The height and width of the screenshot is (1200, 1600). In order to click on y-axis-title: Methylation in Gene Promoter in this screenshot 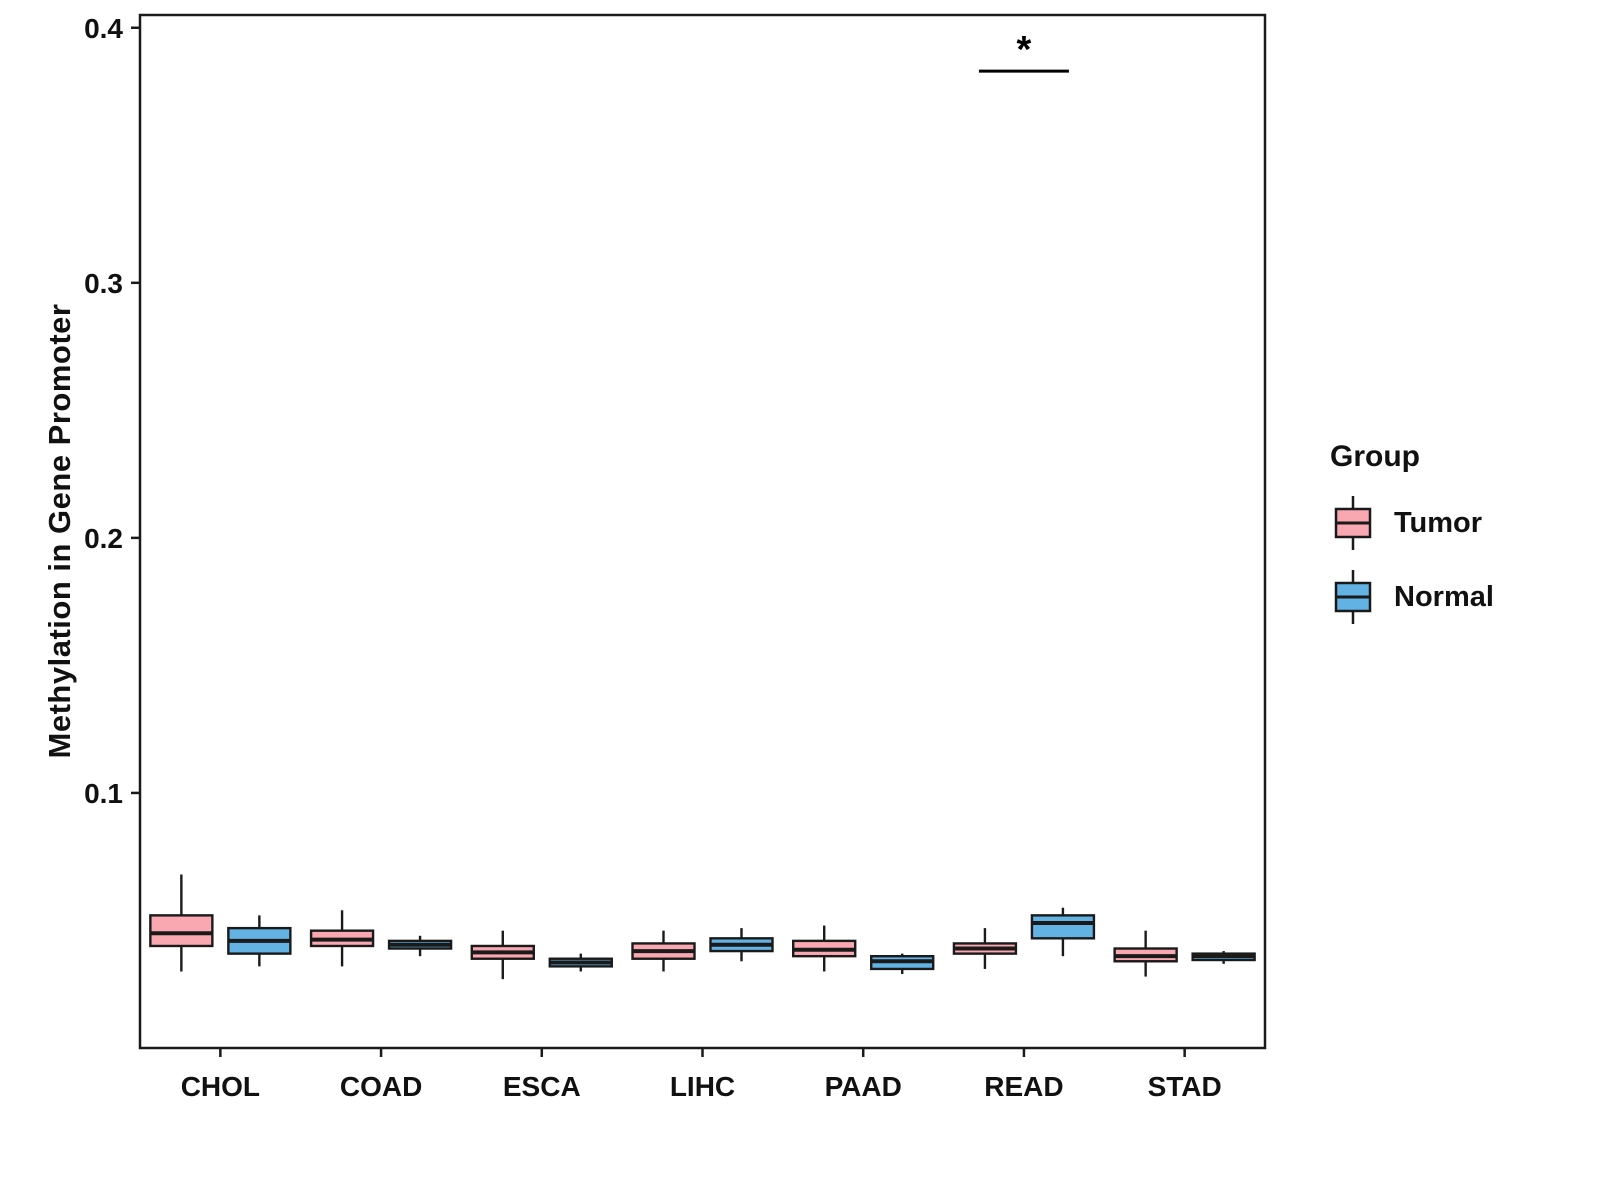, I will do `click(59, 531)`.